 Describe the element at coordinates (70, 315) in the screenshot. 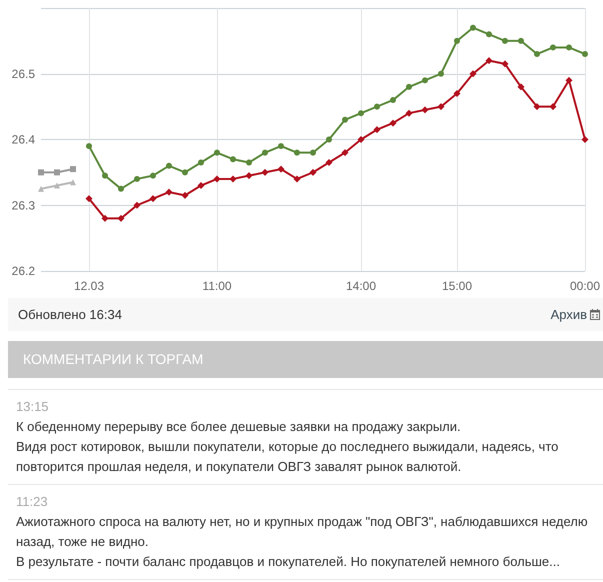

I see `text: Обновлено 16:34` at that location.